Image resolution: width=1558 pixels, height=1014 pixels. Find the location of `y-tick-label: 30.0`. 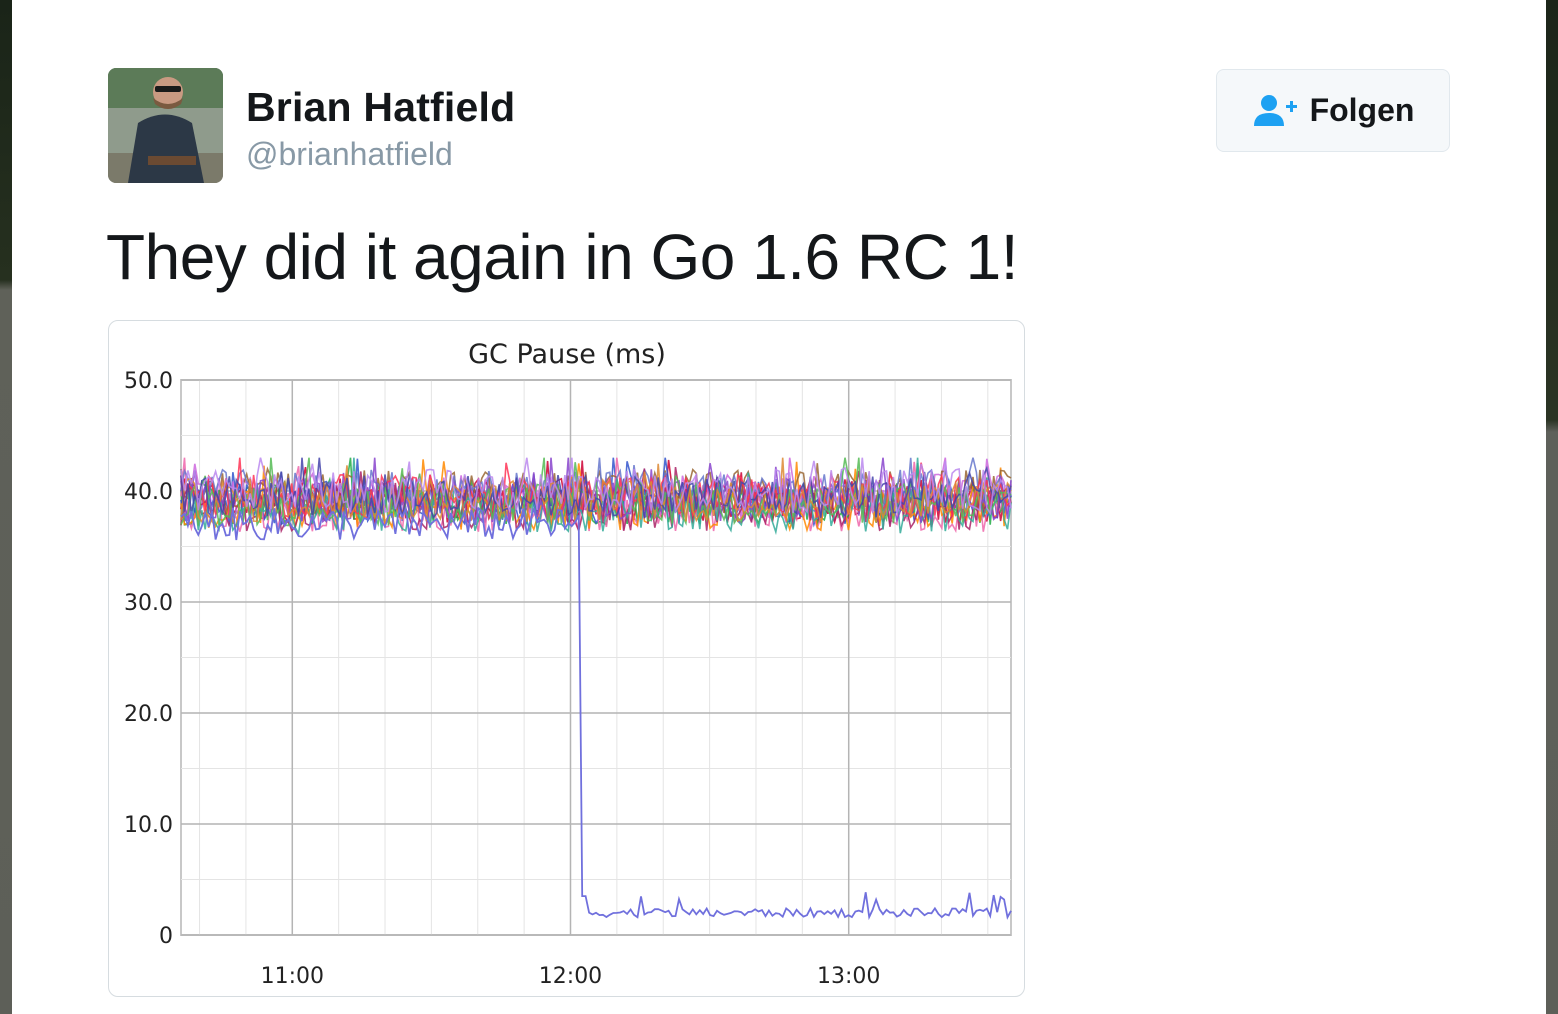

y-tick-label: 30.0 is located at coordinates (148, 603).